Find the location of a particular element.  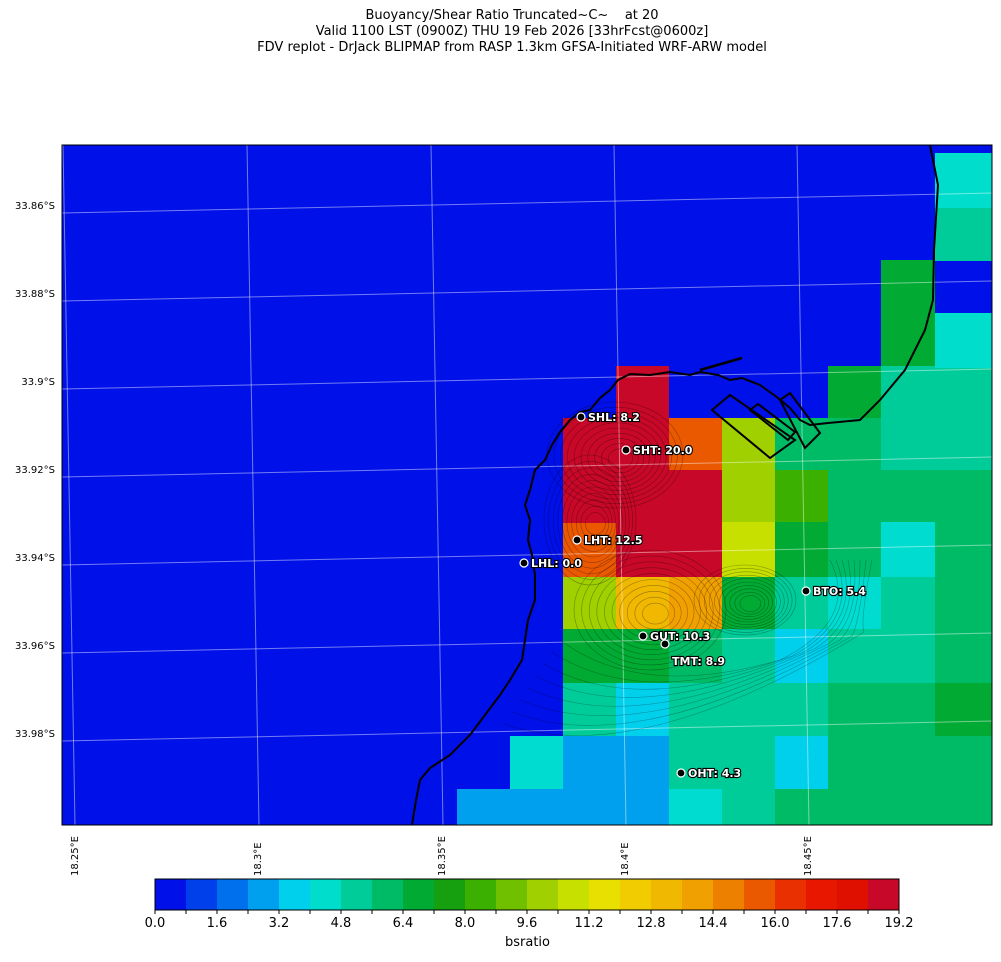

colorbar-tick-label: 0.0 is located at coordinates (155, 923).